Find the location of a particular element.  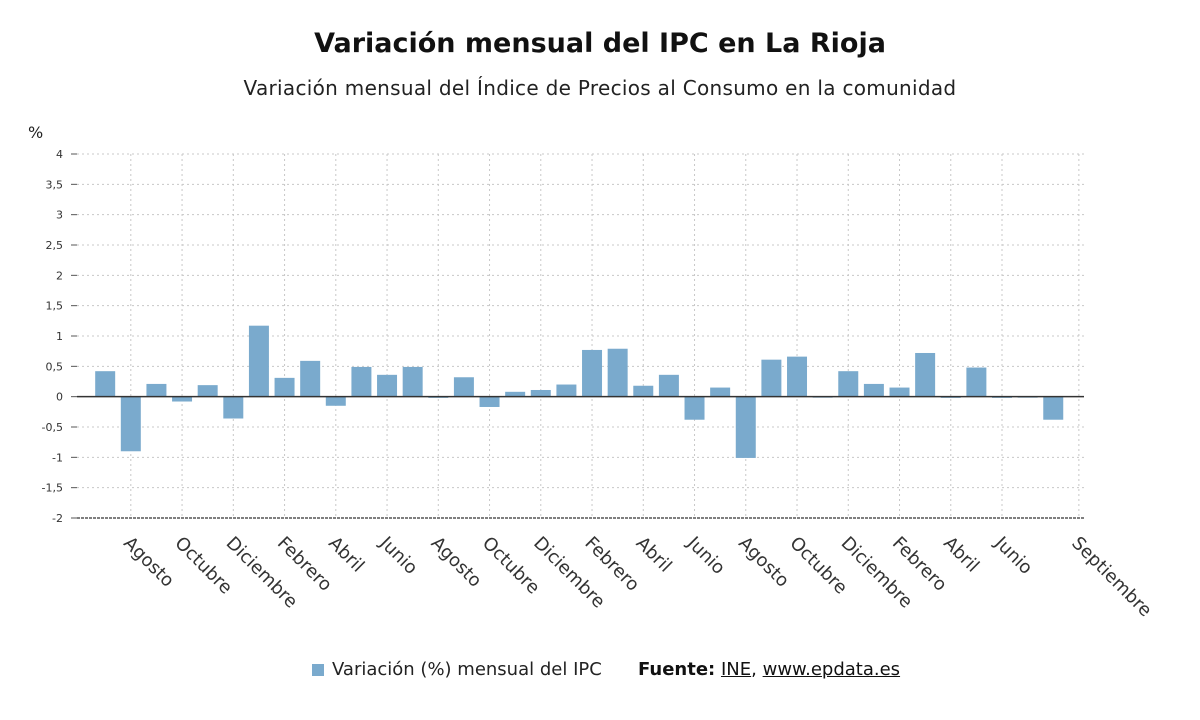

y-tick-label: 3 is located at coordinates (59, 215).